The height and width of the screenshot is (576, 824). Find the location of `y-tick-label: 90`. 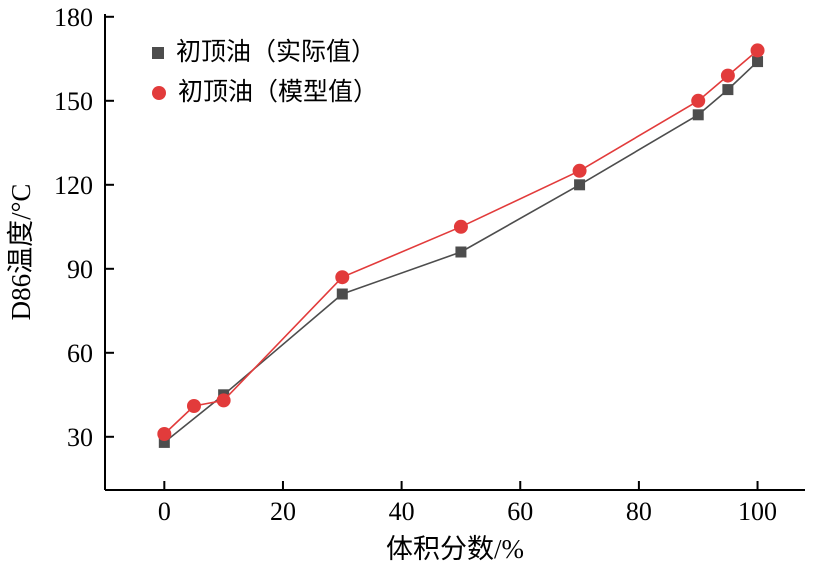

y-tick-label: 90 is located at coordinates (80, 269).